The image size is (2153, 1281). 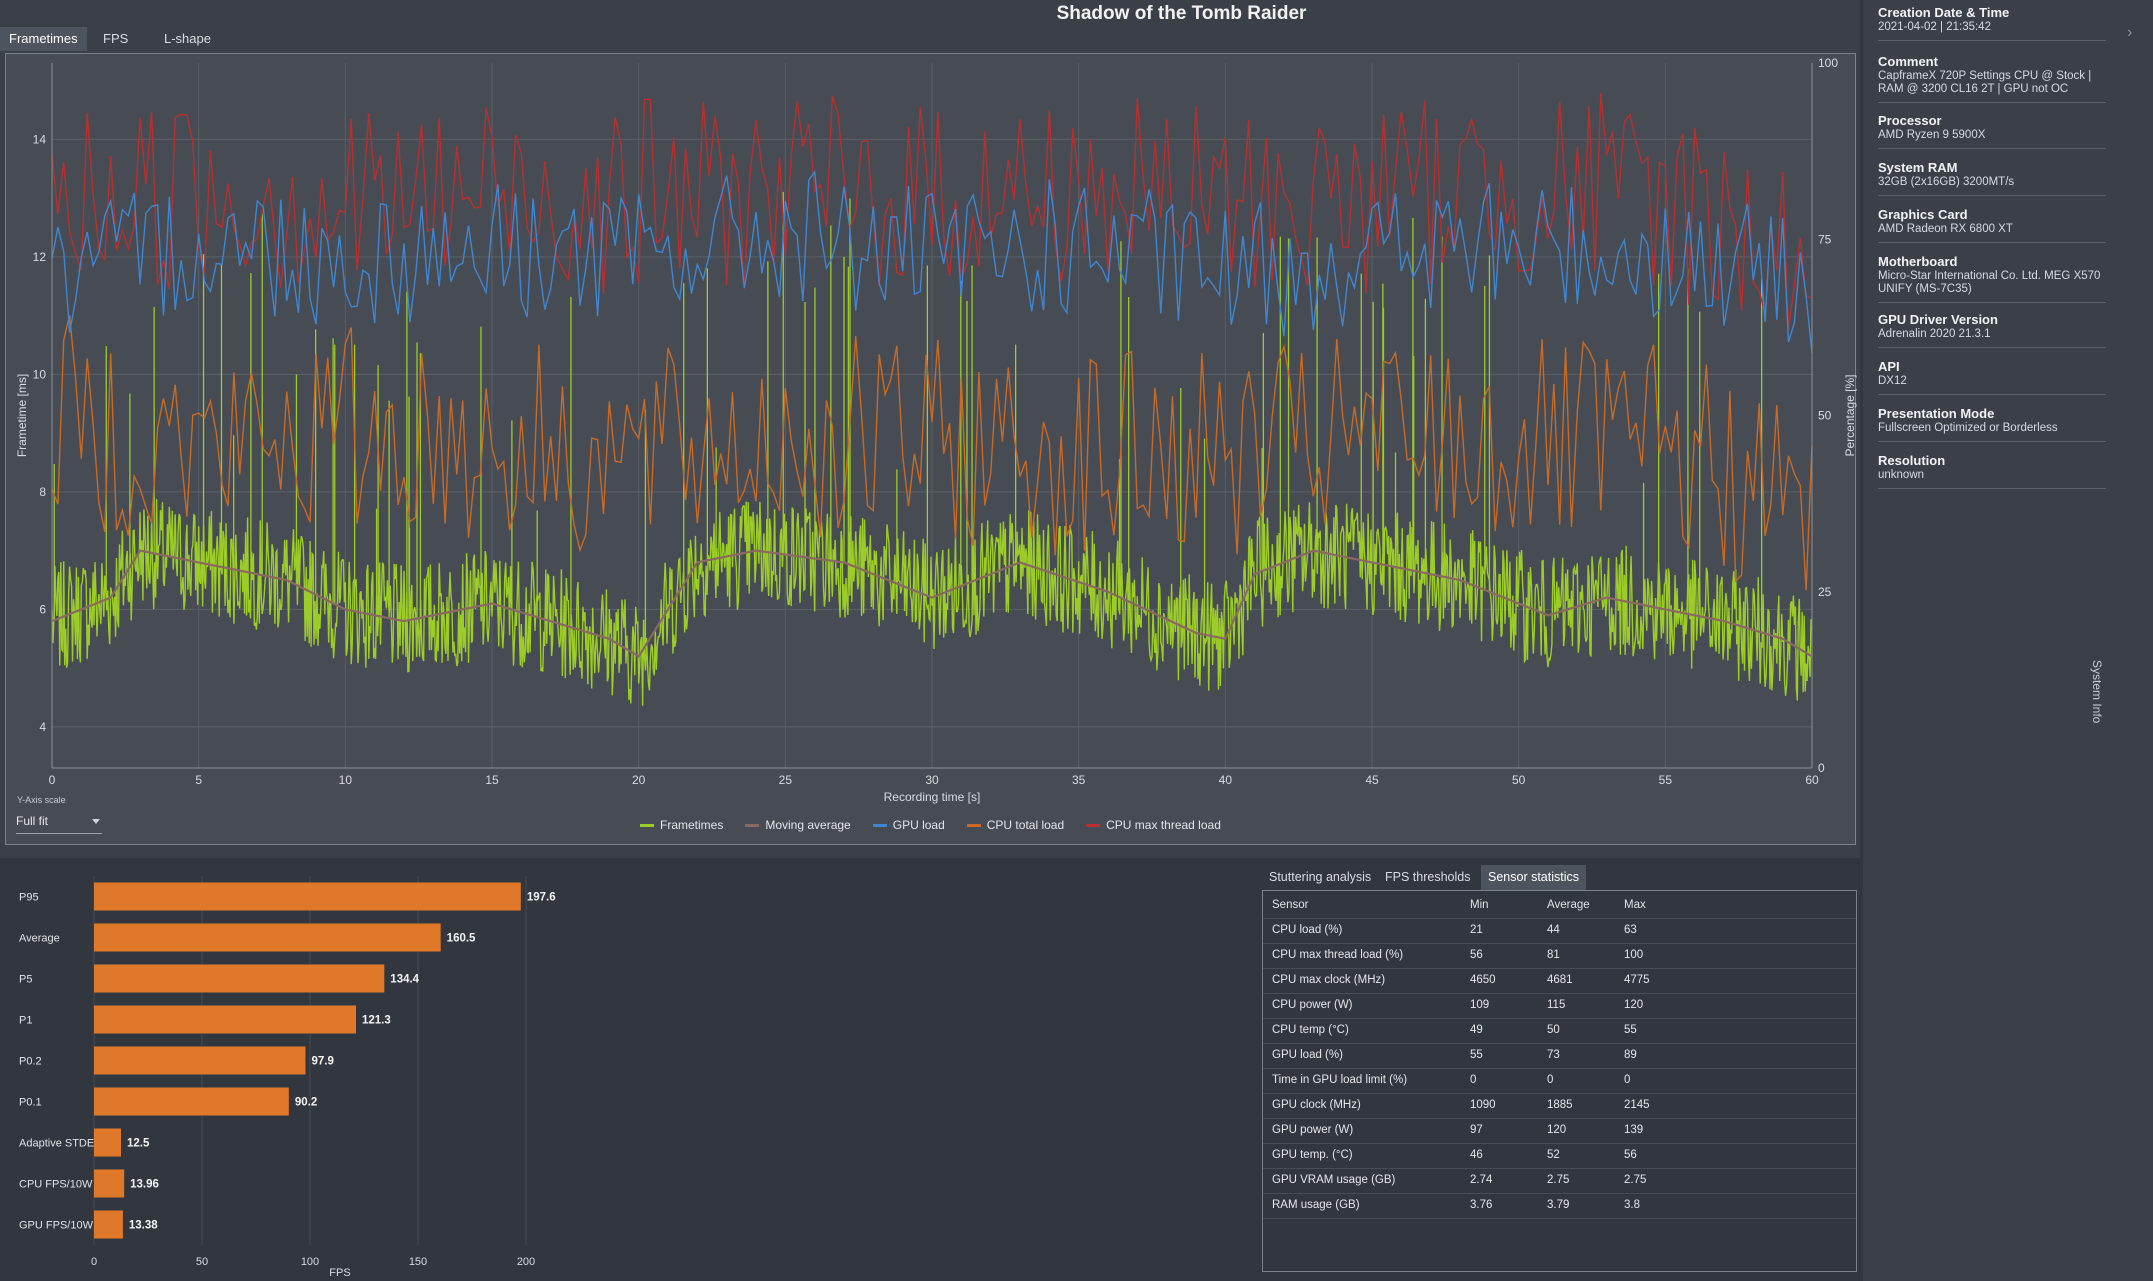 What do you see at coordinates (908, 825) in the screenshot?
I see `legend-item: GPU load` at bounding box center [908, 825].